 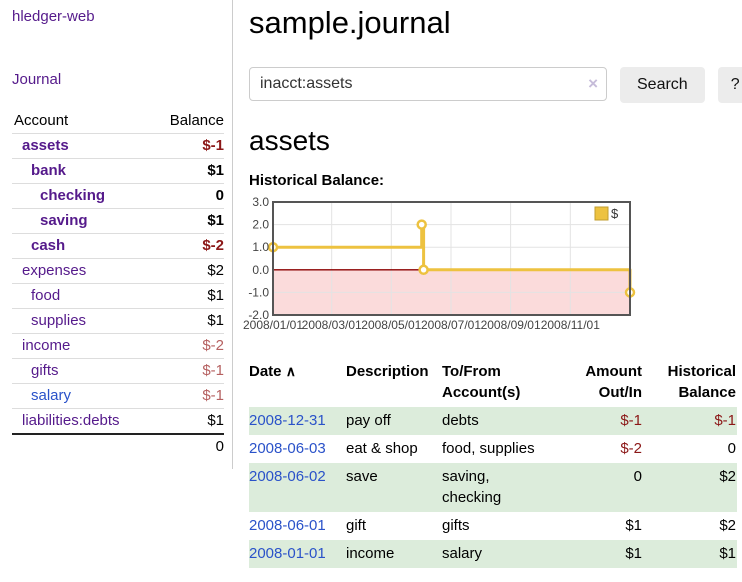 I want to click on svg-text: 2.0, so click(x=260, y=225).